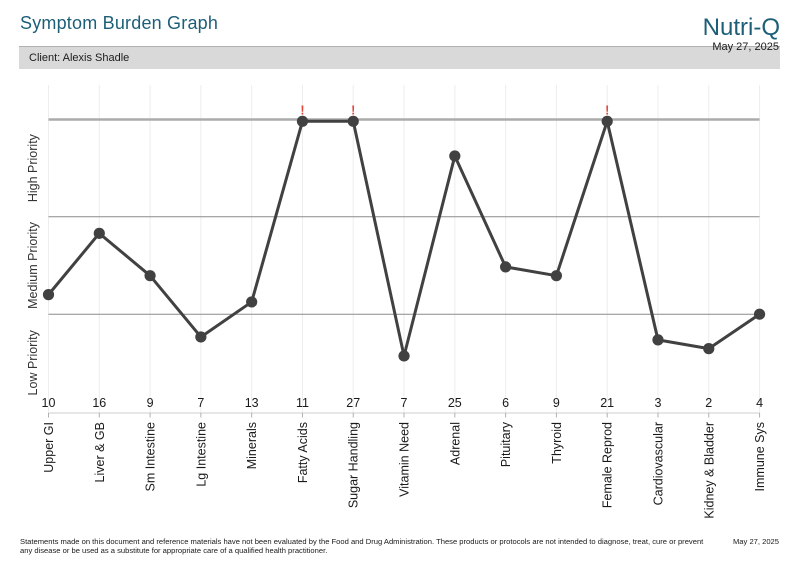  What do you see at coordinates (760, 456) in the screenshot?
I see `svg-text: Immune Sys` at bounding box center [760, 456].